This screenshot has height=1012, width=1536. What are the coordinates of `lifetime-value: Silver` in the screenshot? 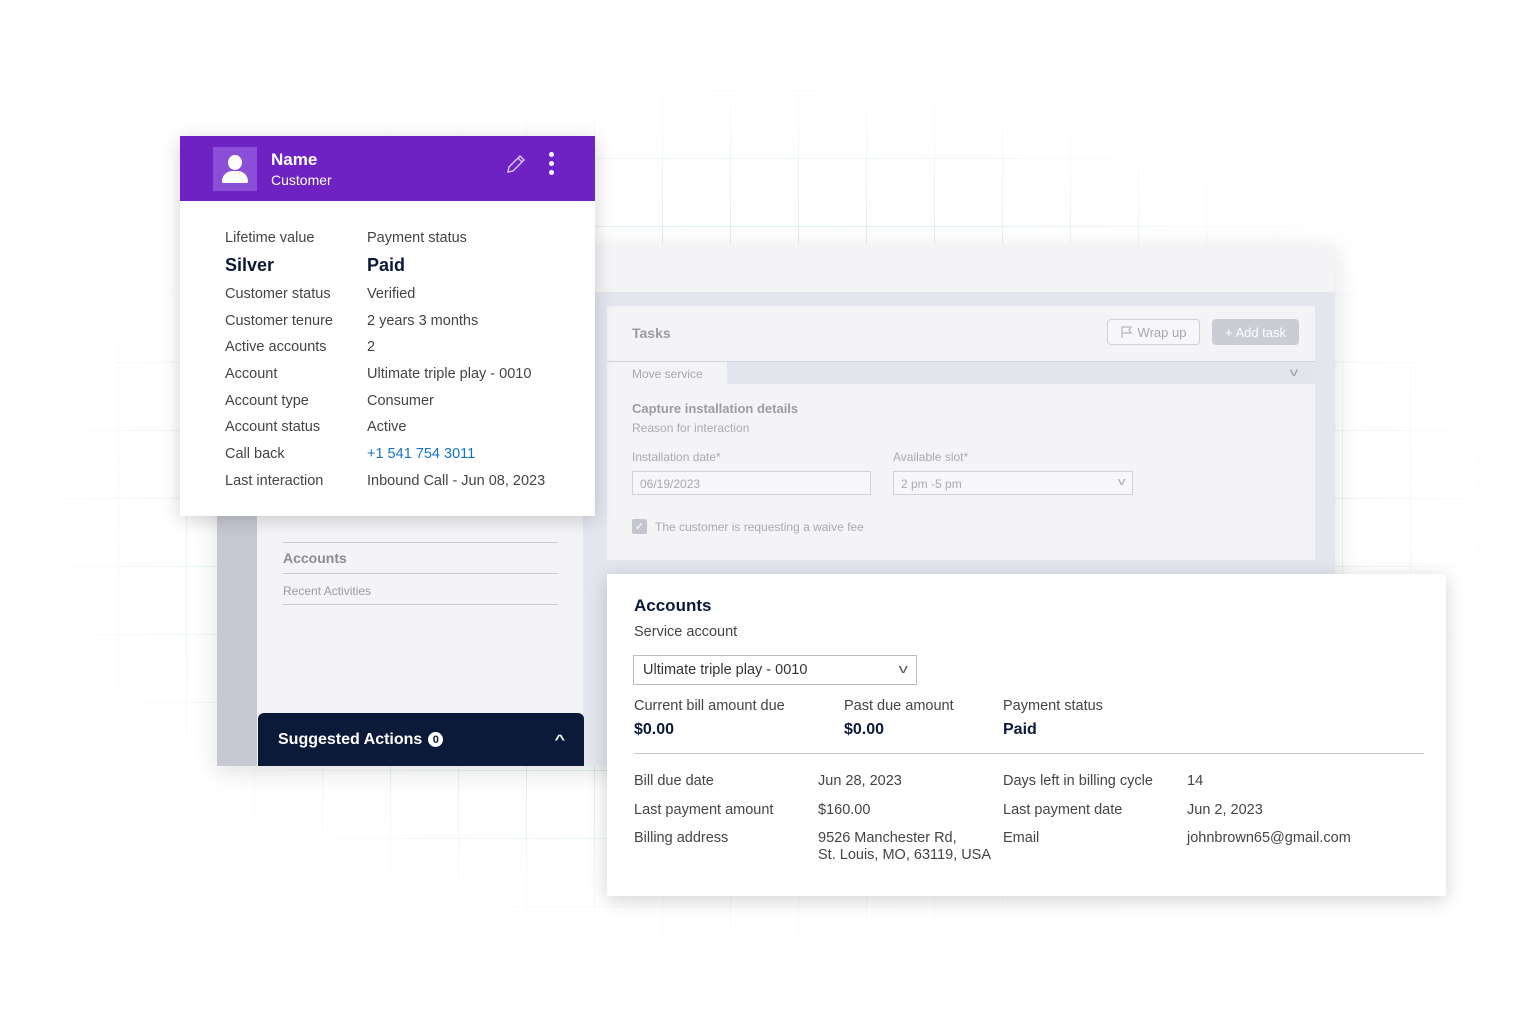 It's located at (250, 265).